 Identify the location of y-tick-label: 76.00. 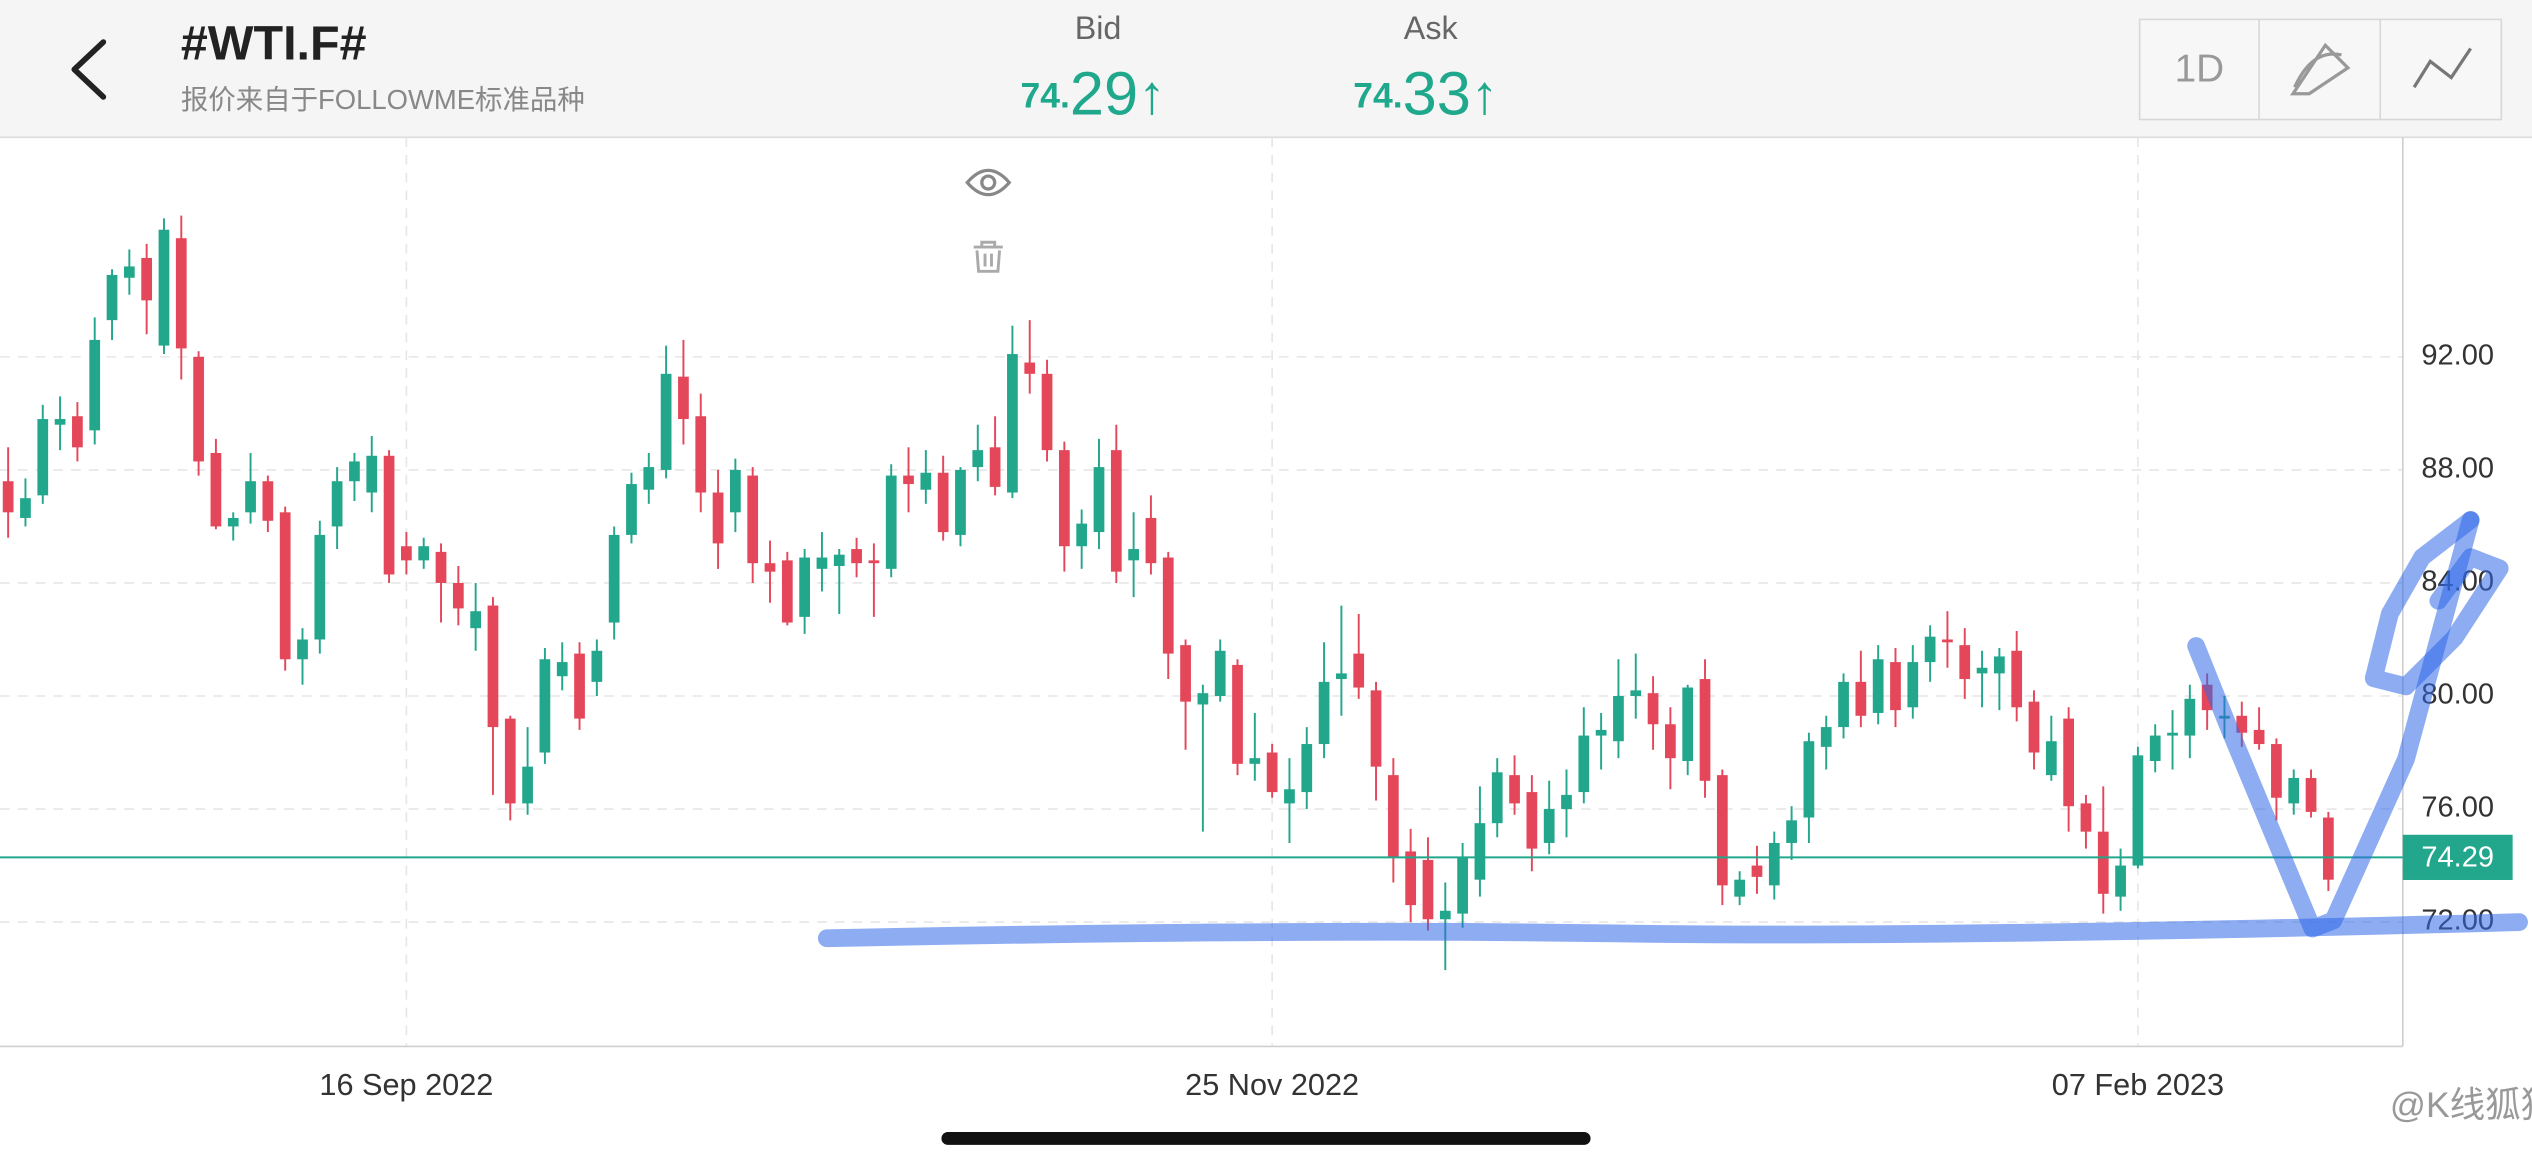
(2457, 808).